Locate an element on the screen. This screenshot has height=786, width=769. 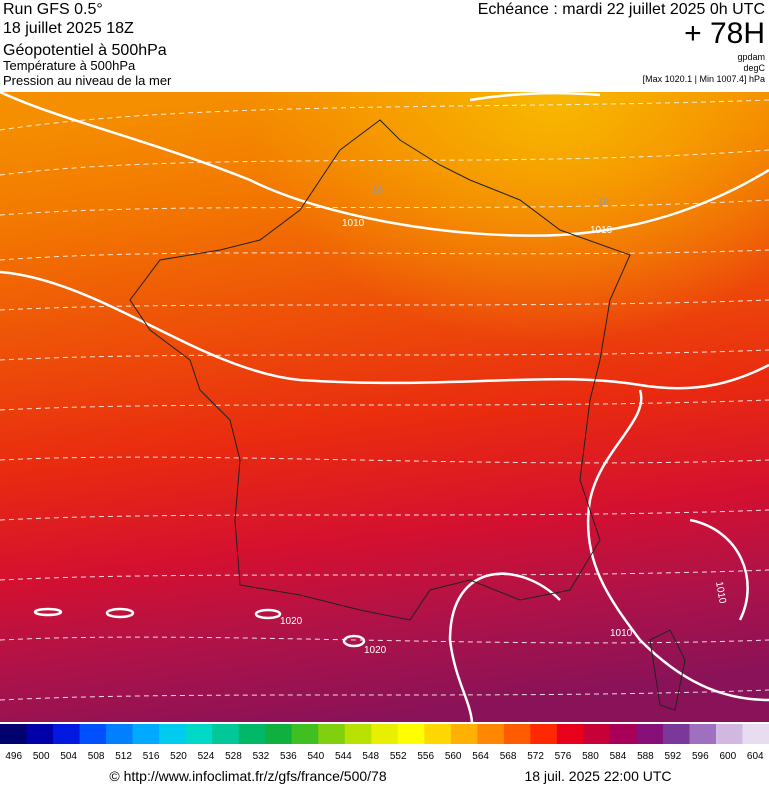
run: Run GFS 0.5° is located at coordinates (53, 9).